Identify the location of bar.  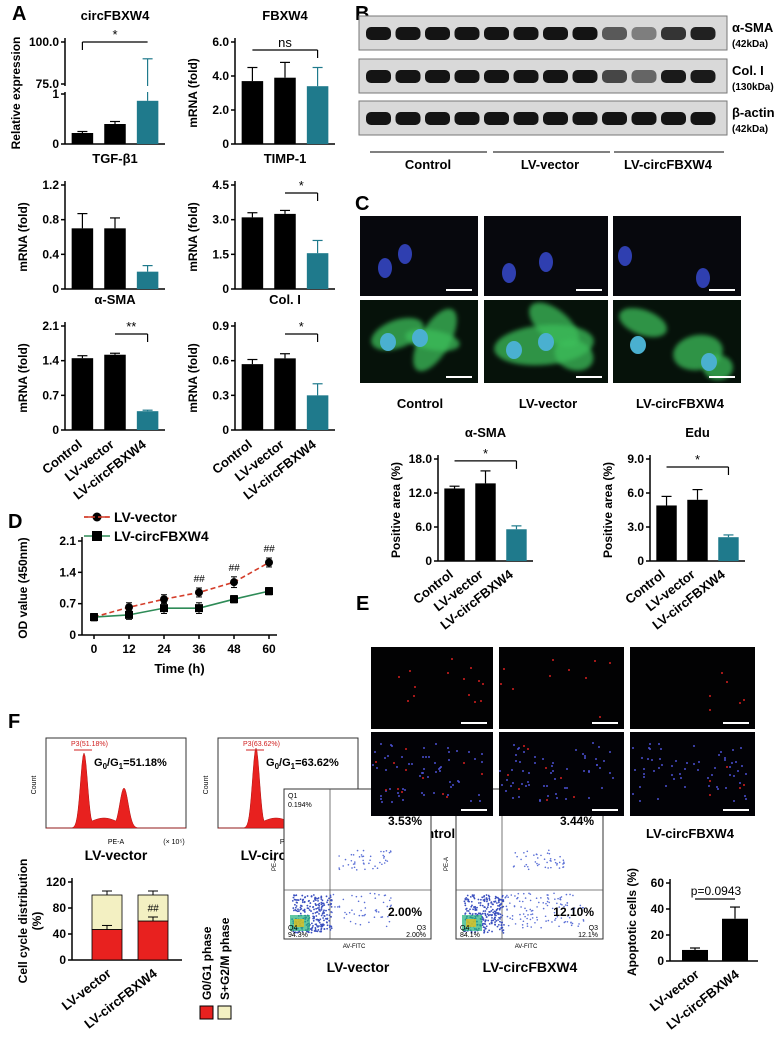
(285, 251).